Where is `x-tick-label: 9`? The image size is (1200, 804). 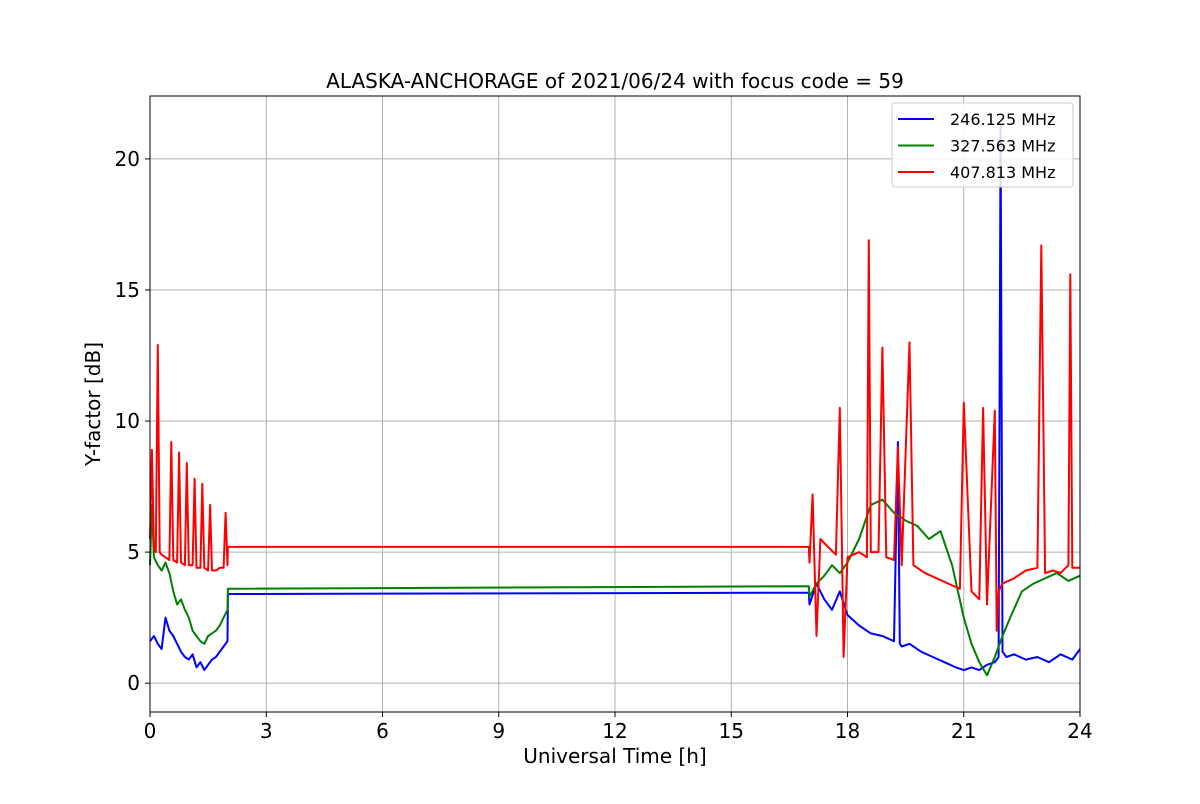
x-tick-label: 9 is located at coordinates (498, 731).